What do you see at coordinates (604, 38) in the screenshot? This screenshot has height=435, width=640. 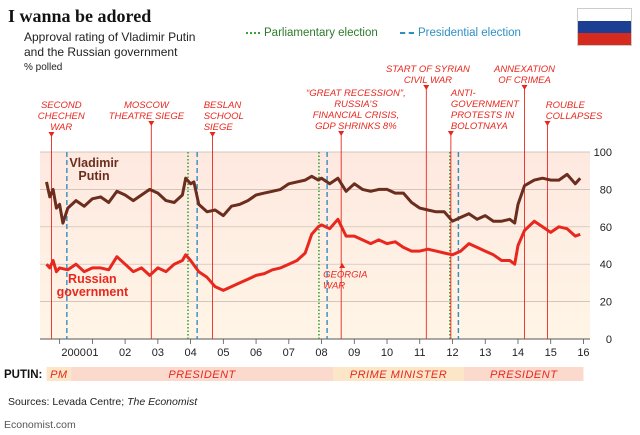 I see `flag-red-stripe` at bounding box center [604, 38].